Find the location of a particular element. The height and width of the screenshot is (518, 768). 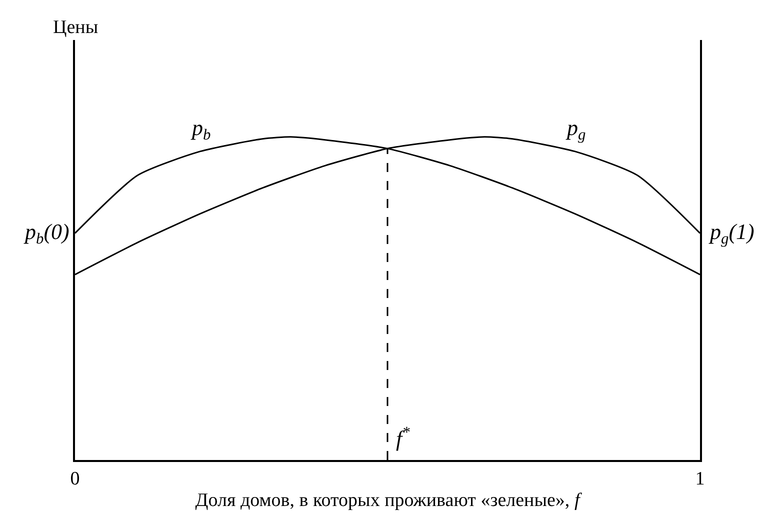

series-label: p$_{g}$ is located at coordinates (575, 129).